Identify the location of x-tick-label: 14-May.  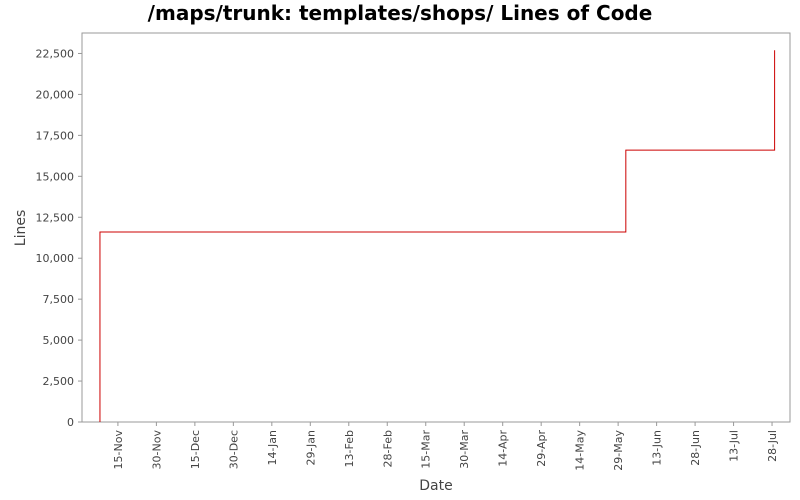
(580, 450).